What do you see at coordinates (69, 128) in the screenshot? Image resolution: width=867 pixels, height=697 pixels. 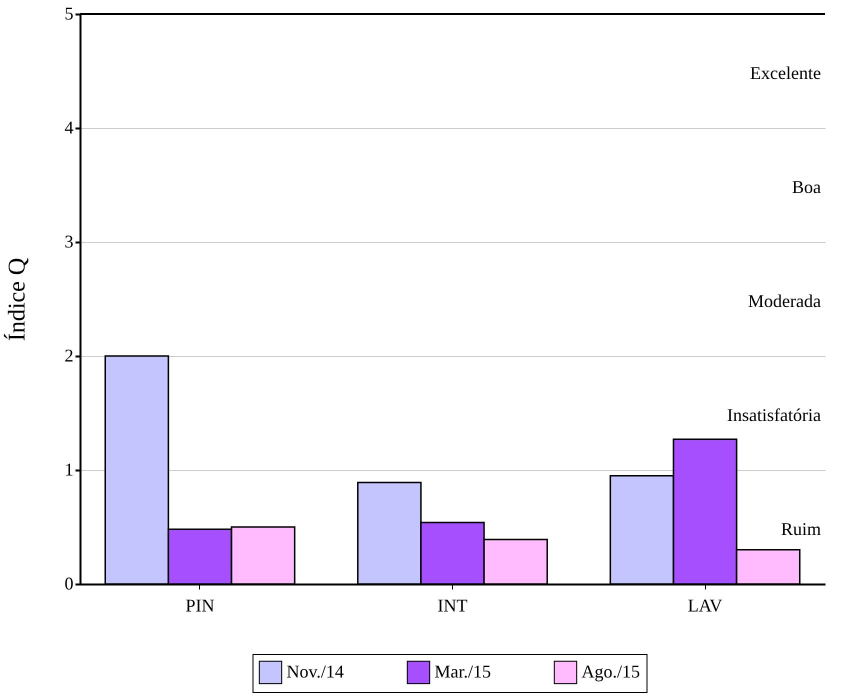 I see `y-tick-label: 4` at bounding box center [69, 128].